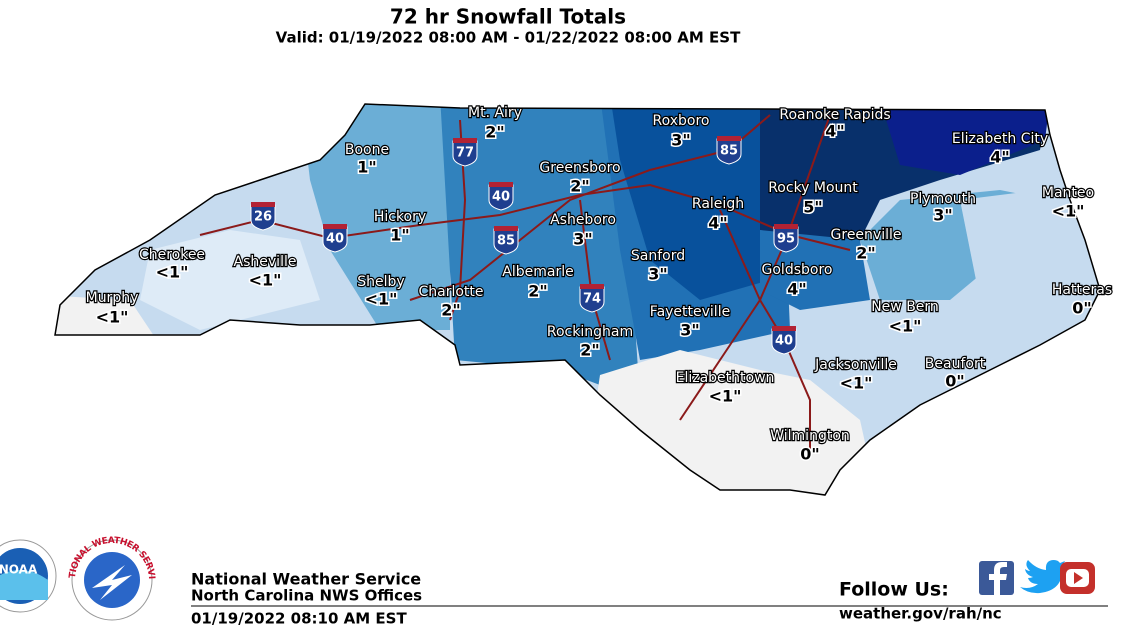  What do you see at coordinates (112, 298) in the screenshot?
I see `city-name: Murphy` at bounding box center [112, 298].